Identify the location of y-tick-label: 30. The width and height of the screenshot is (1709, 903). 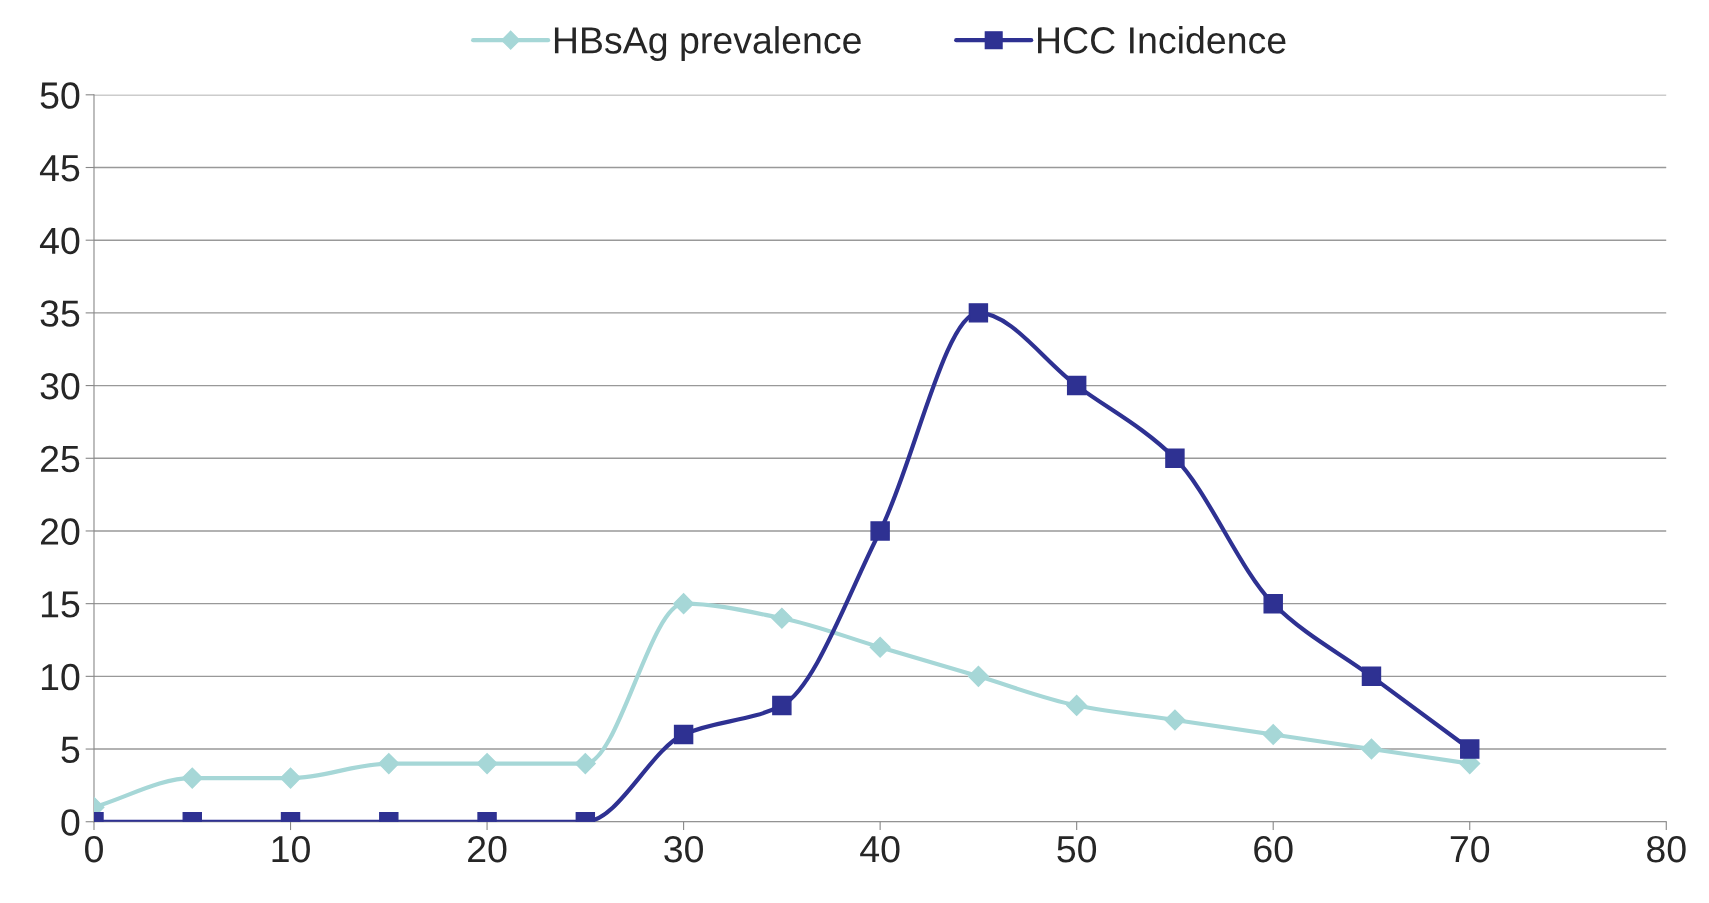
(60, 386).